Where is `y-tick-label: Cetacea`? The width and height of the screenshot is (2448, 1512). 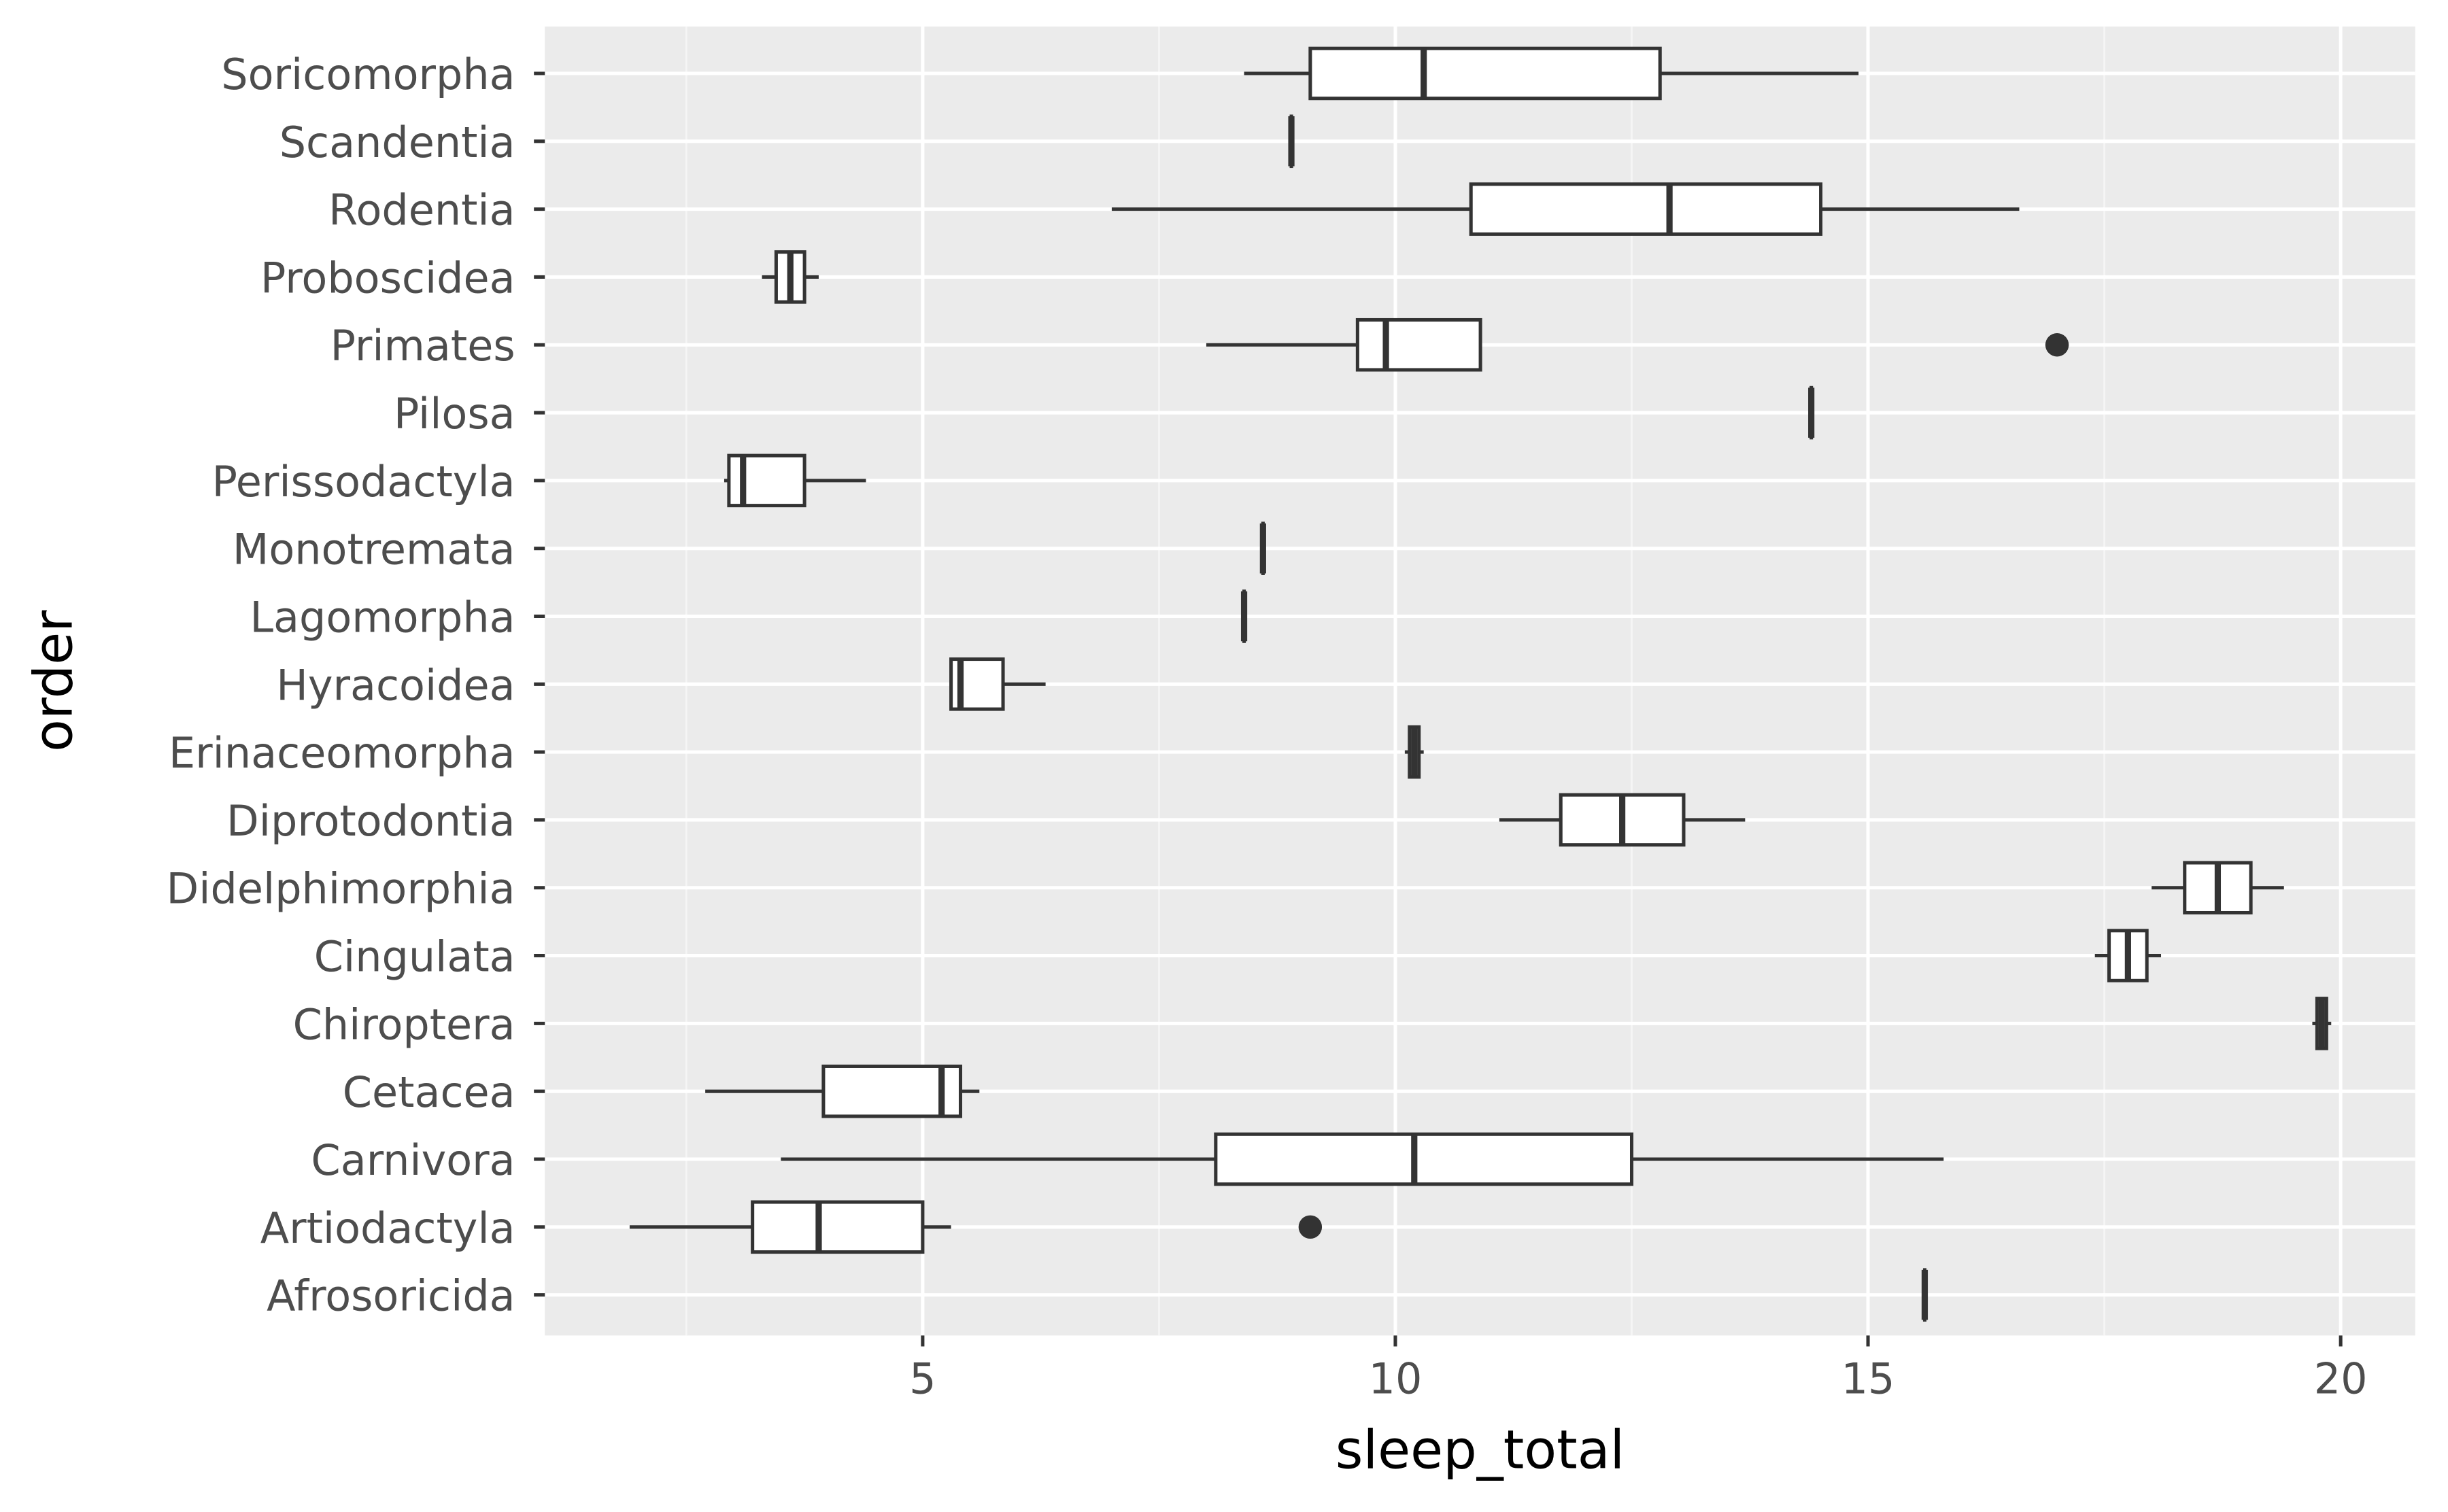 y-tick-label: Cetacea is located at coordinates (429, 1092).